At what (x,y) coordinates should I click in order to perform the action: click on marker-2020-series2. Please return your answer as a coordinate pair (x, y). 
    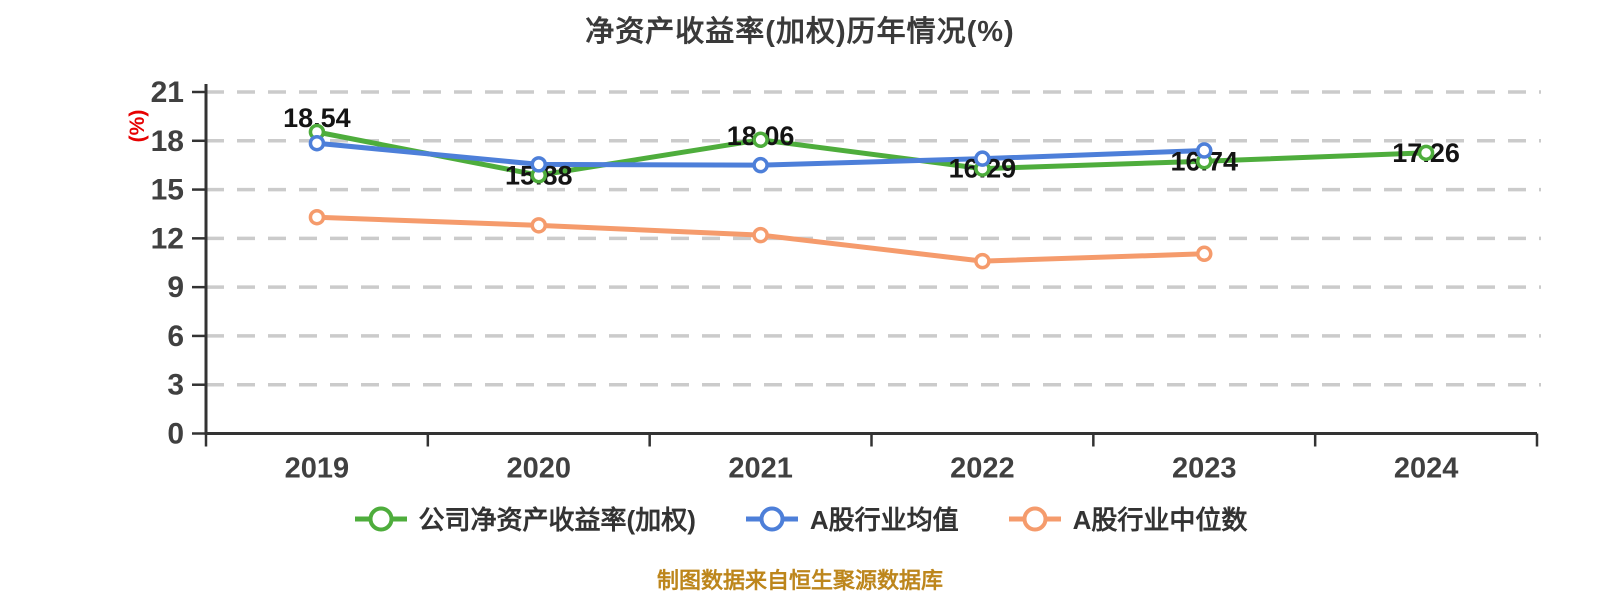
    Looking at the image, I should click on (538, 225).